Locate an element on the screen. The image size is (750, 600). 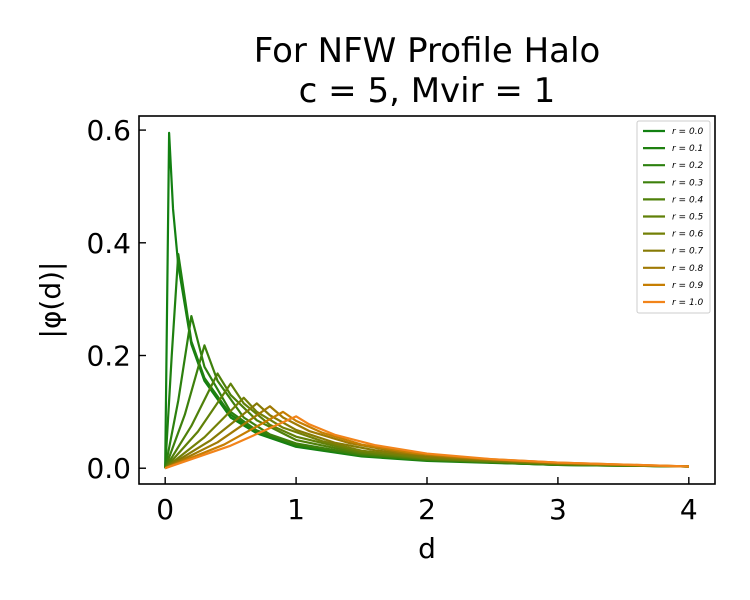
legend-label-7: r = 0.7 is located at coordinates (688, 252).